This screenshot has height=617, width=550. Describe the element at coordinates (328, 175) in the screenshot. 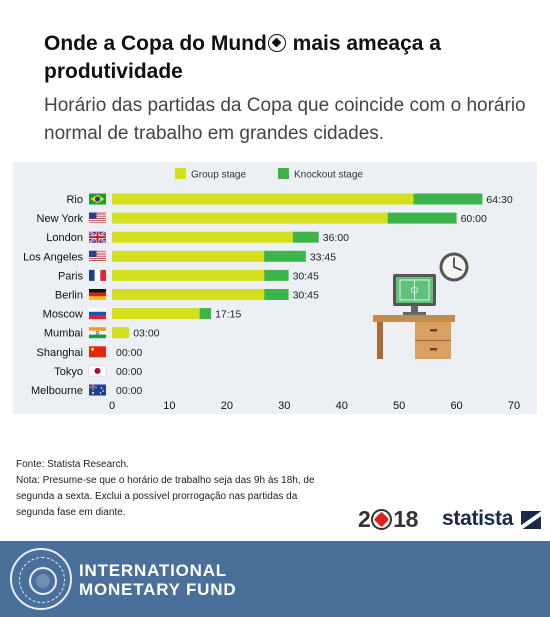

I see `legend-label: Knockout stage` at that location.